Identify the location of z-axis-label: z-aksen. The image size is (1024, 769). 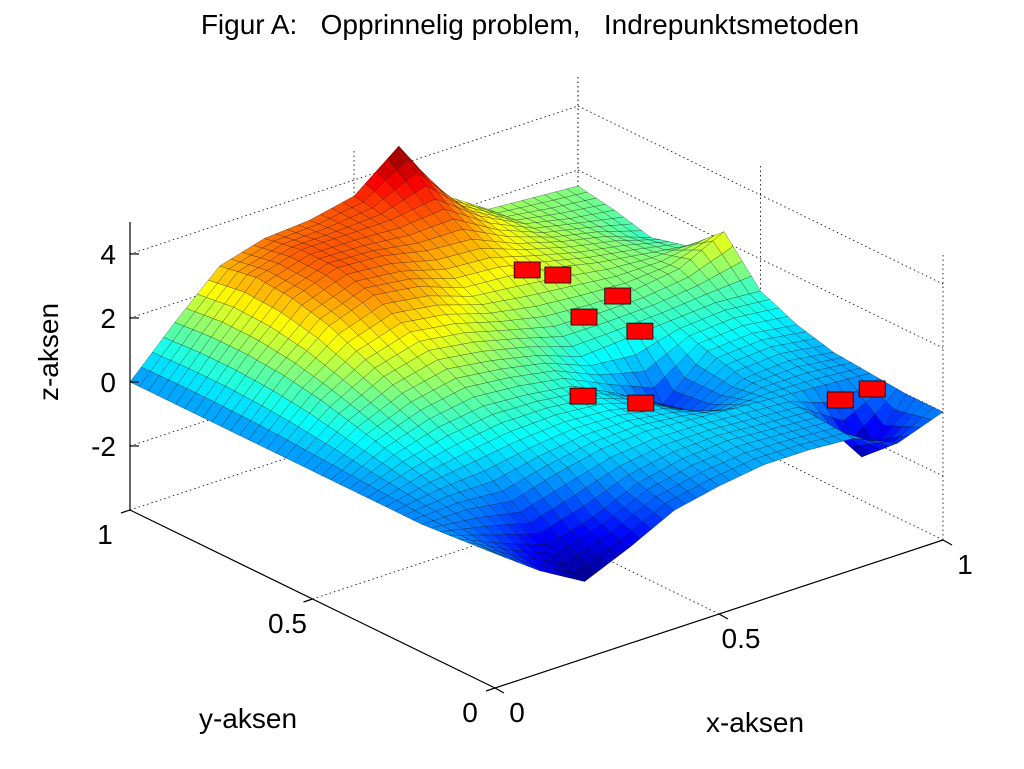
(48, 352).